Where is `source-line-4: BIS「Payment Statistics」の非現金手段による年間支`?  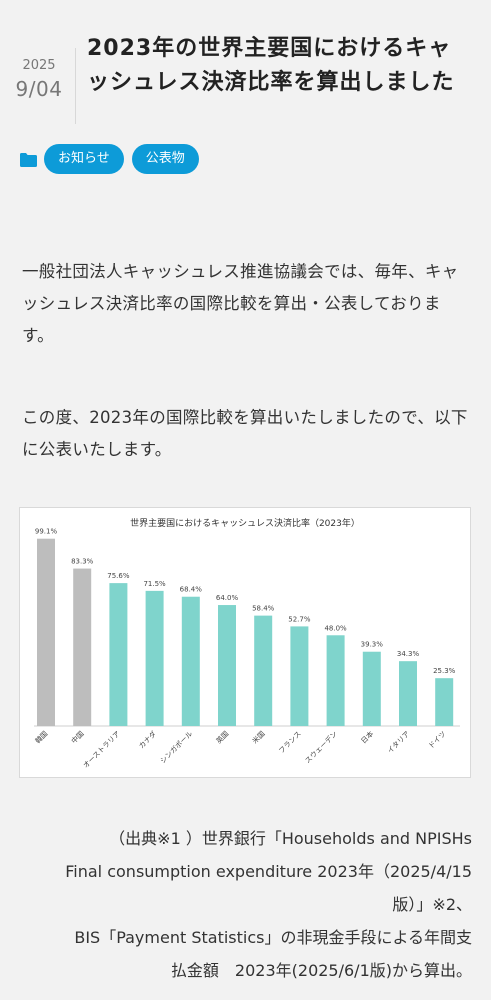 source-line-4: BIS「Payment Statistics」の非現金手段による年間支 is located at coordinates (273, 937).